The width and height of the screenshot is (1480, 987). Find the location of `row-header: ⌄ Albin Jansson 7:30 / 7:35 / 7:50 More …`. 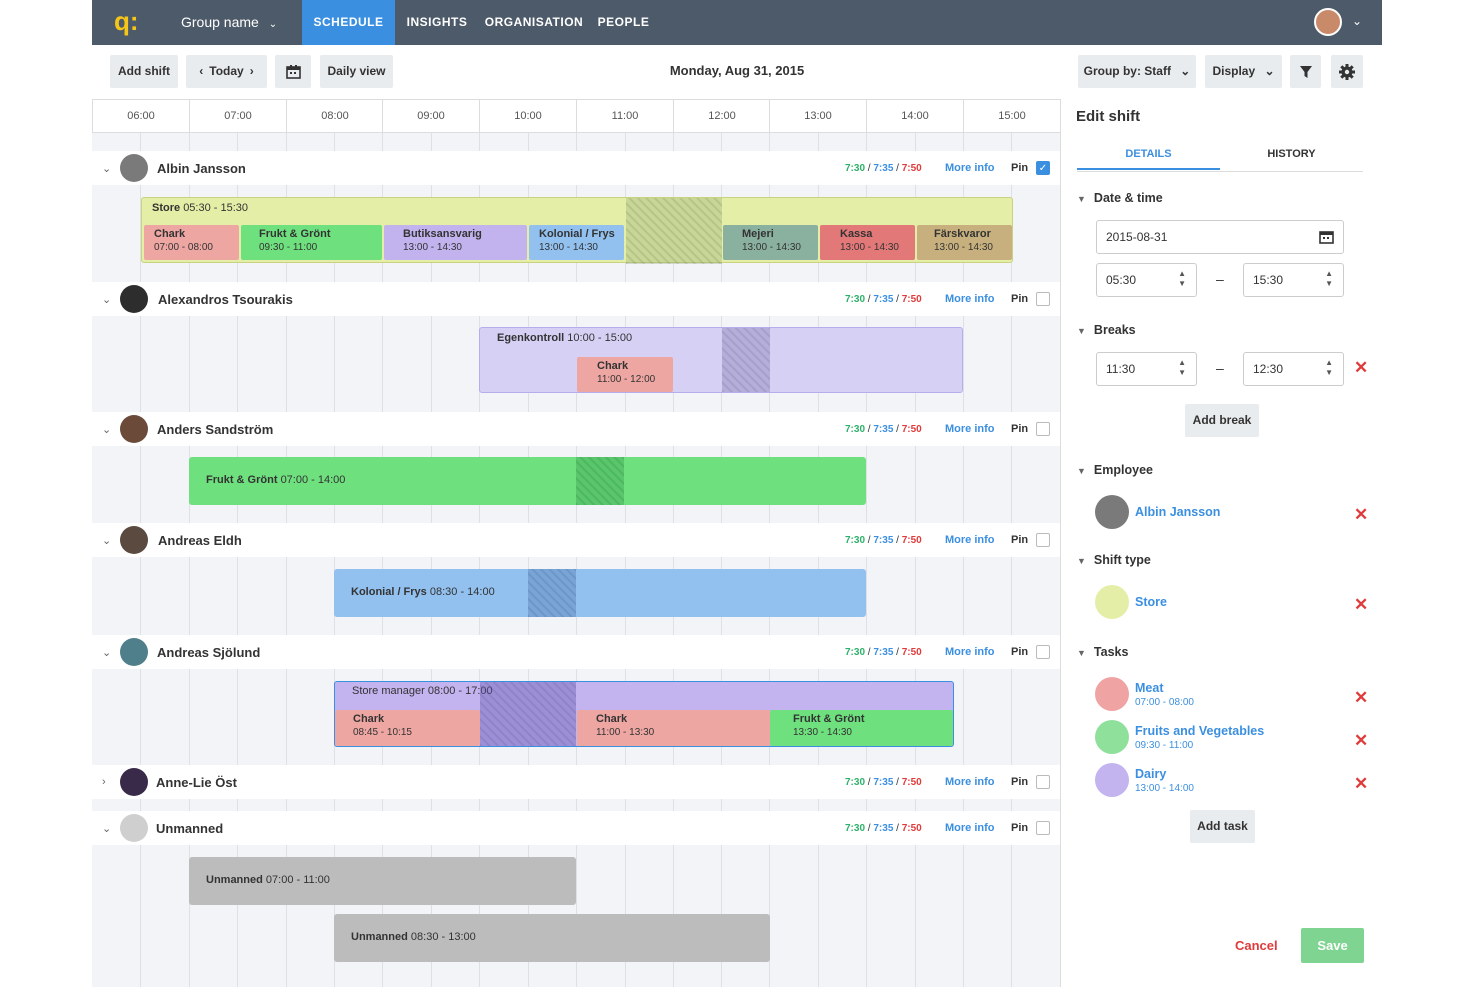

row-header: ⌄ Albin Jansson 7:30 / 7:35 / 7:50 More … is located at coordinates (576, 168).